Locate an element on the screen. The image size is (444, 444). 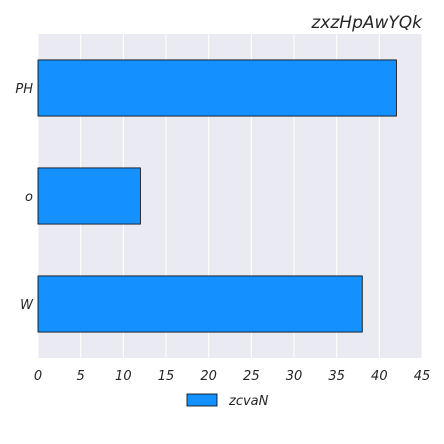
y-tick-labels: PH o W is located at coordinates (24, 197).